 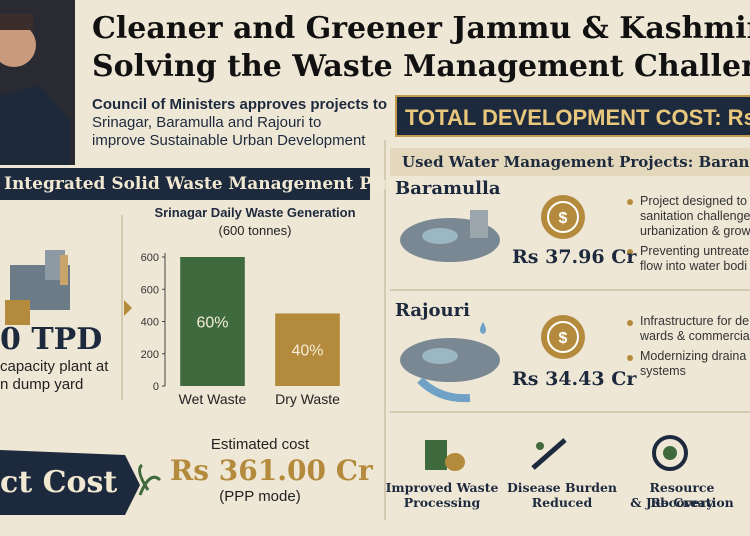 What do you see at coordinates (562, 487) in the screenshot?
I see `benefit-label: Disease Burden` at bounding box center [562, 487].